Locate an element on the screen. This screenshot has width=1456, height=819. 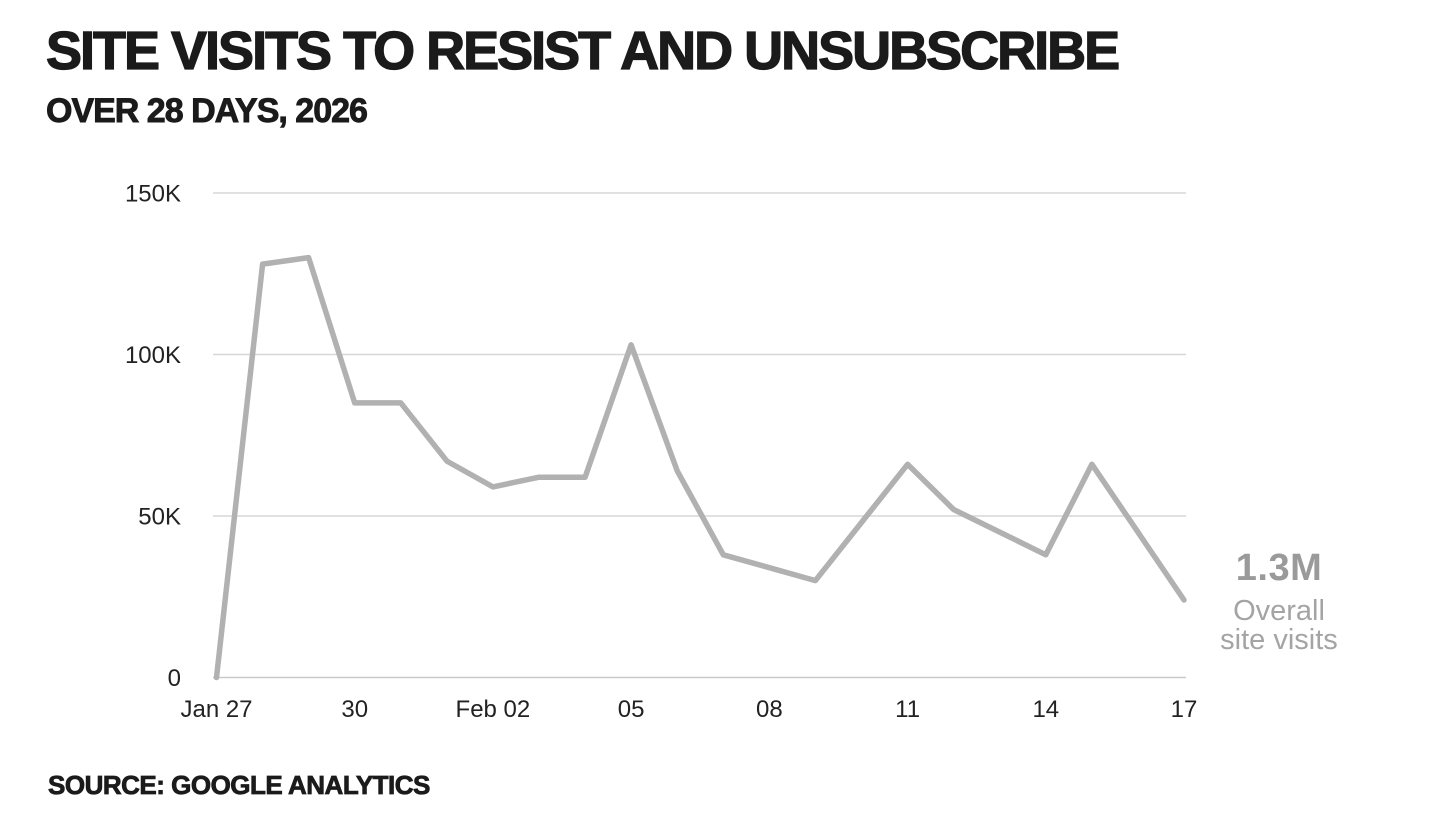
x-axis-label-11: 11 is located at coordinates (907, 709).